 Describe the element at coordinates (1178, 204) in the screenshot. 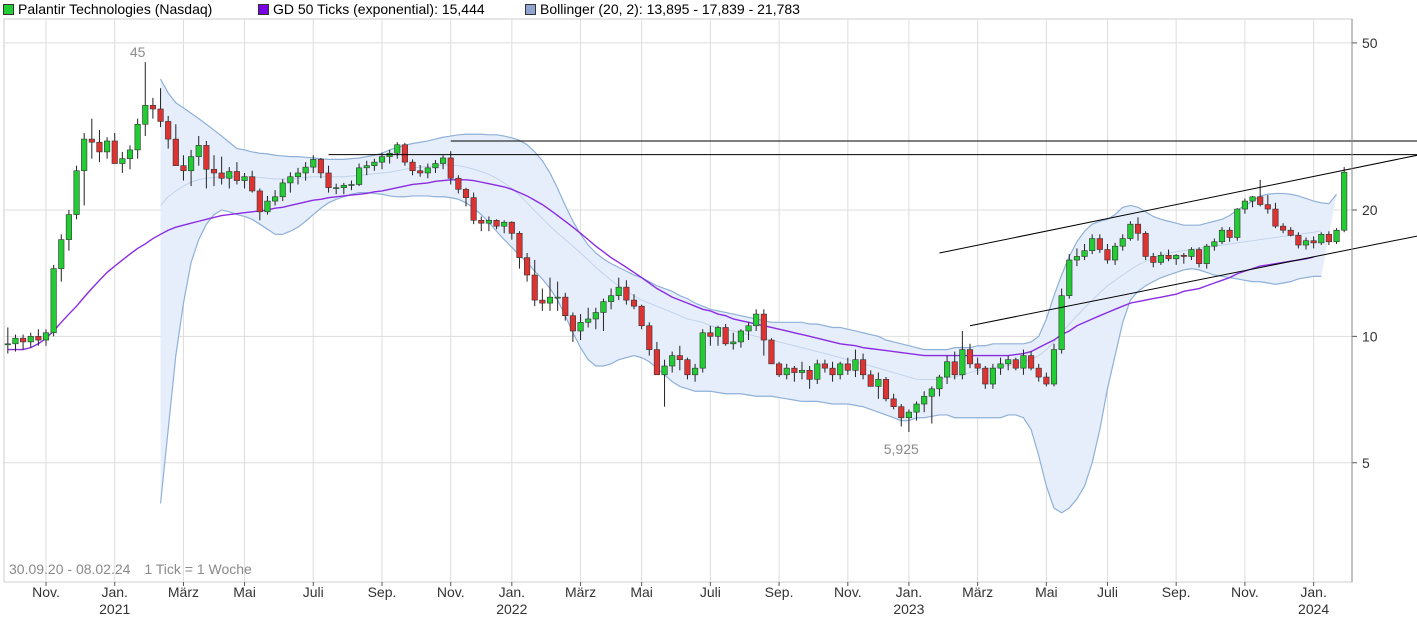

I see `trendline` at that location.